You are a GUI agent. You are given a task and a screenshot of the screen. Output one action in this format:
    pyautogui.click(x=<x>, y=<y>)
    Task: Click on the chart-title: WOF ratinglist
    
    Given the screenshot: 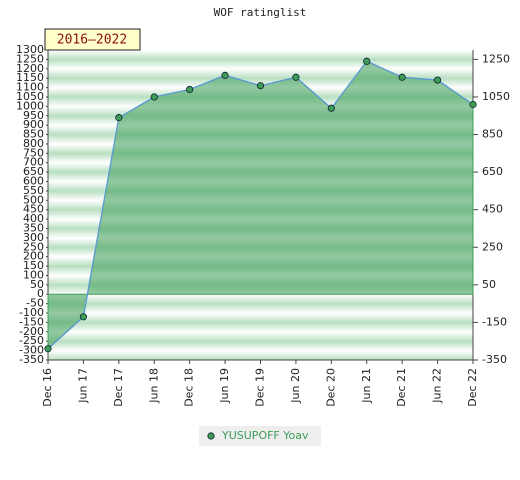 What is the action you would take?
    pyautogui.click(x=260, y=12)
    